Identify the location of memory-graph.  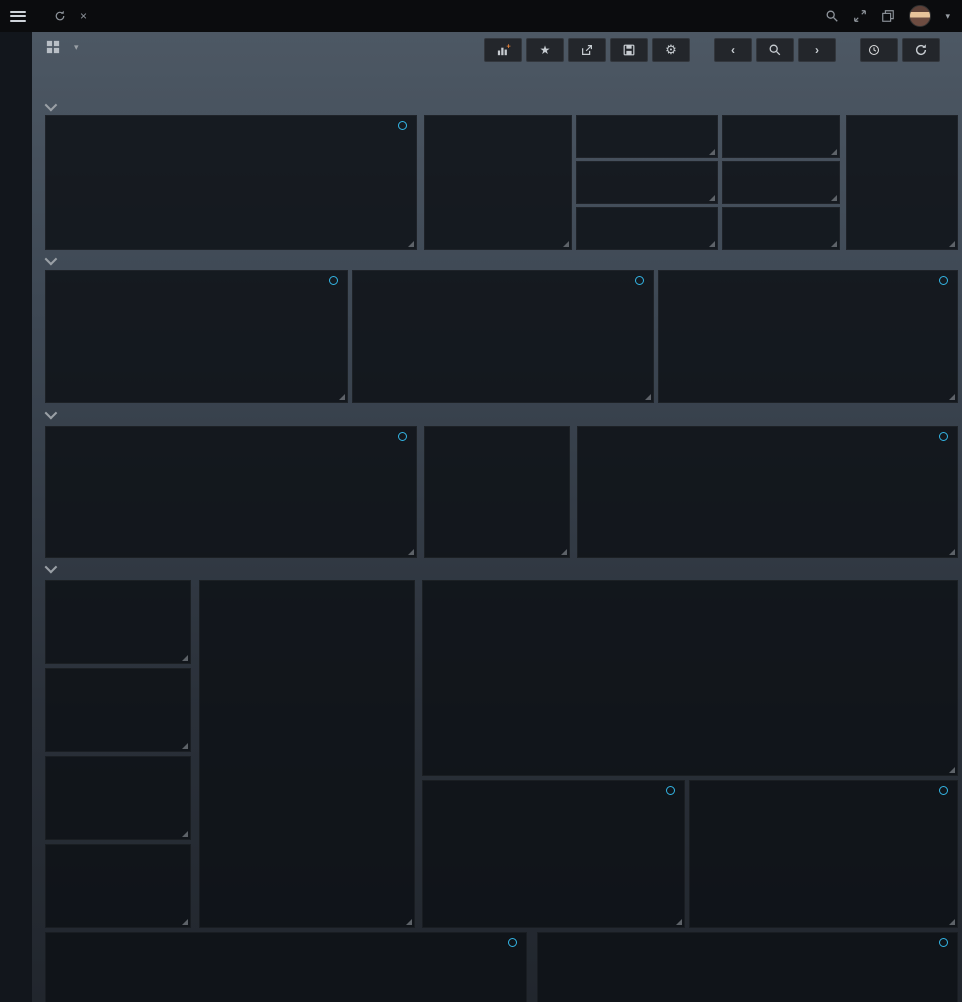
(692, 501).